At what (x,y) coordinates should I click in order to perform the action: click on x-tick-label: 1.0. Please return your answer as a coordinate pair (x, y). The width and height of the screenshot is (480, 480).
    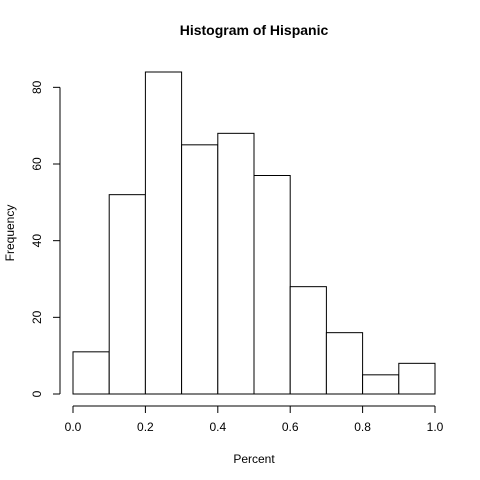
    Looking at the image, I should click on (435, 427).